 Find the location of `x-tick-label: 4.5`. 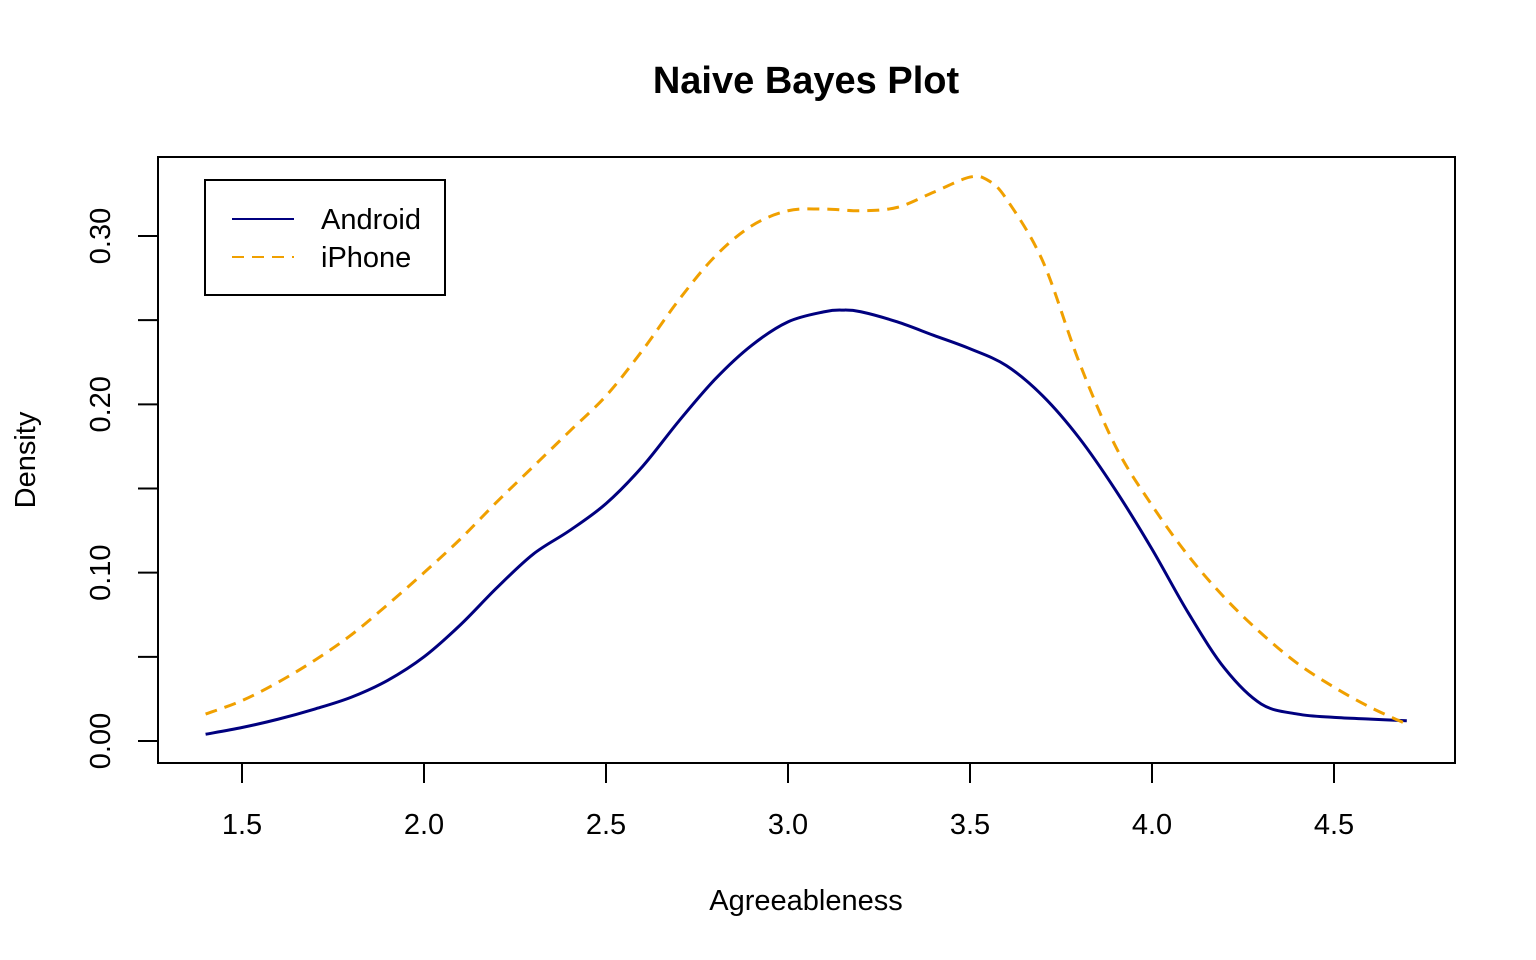

x-tick-label: 4.5 is located at coordinates (1334, 825).